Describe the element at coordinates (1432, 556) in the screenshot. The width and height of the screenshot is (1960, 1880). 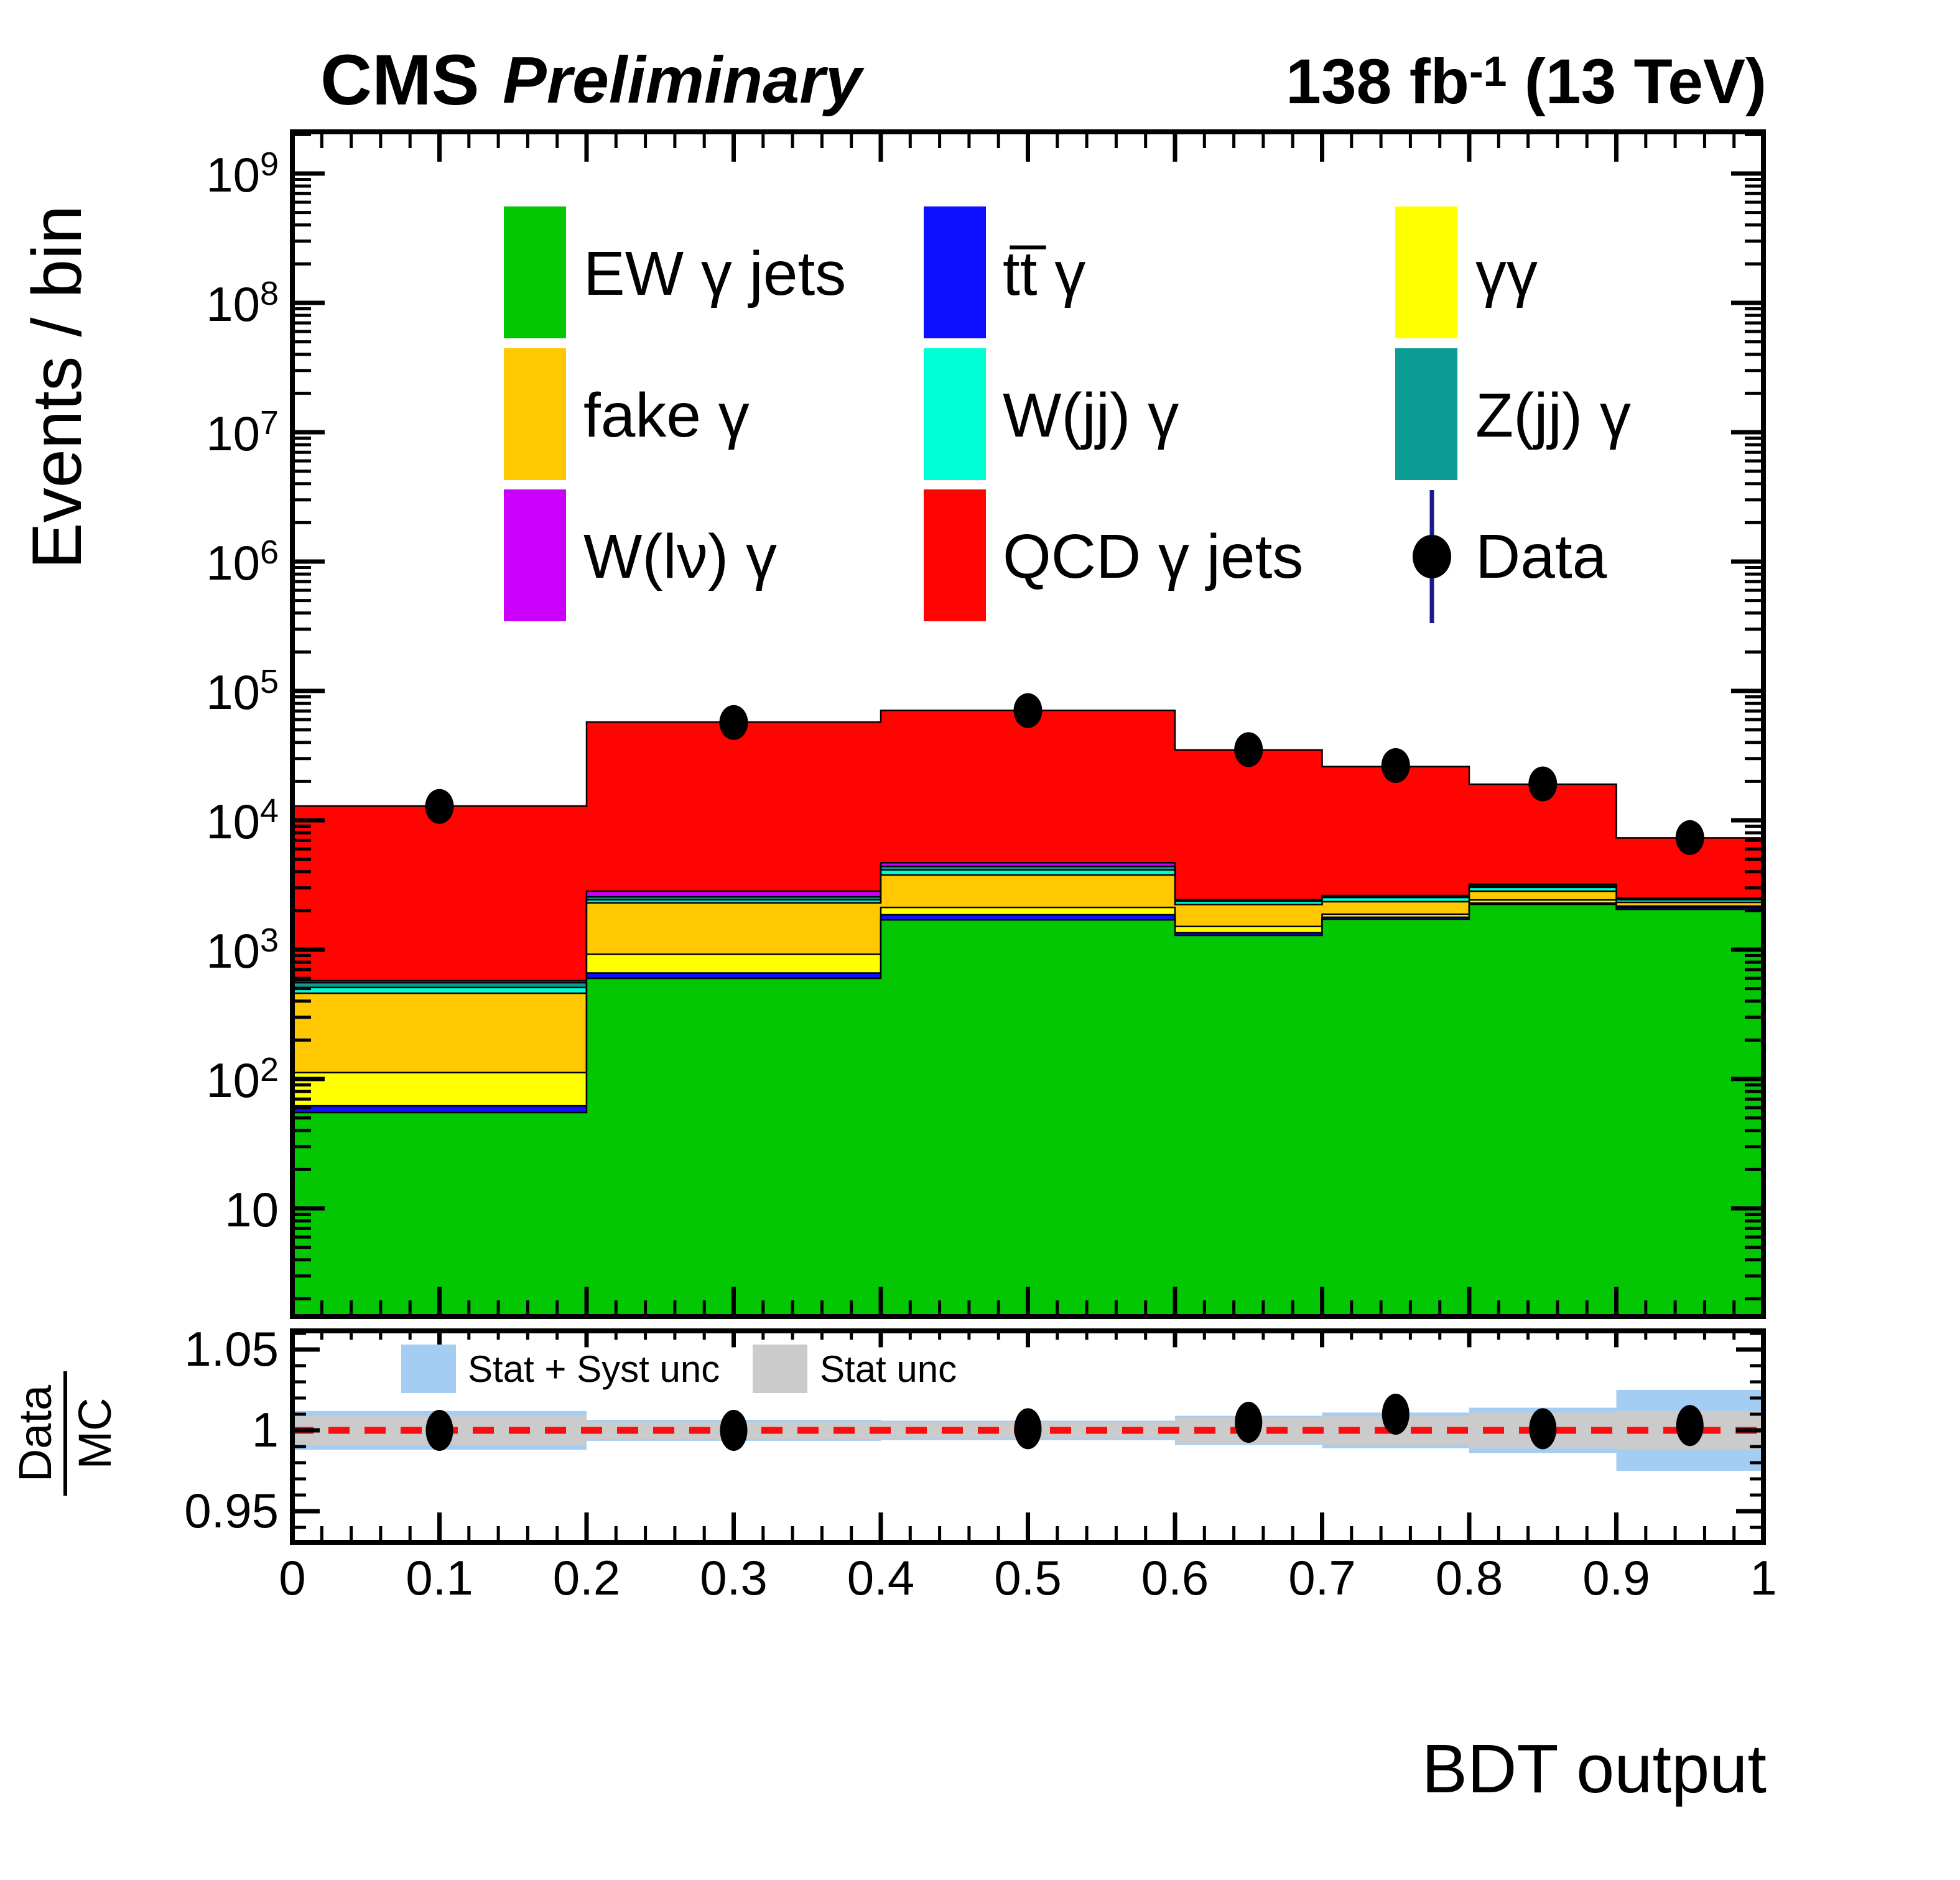
I see `legend-data-marker-dot` at that location.